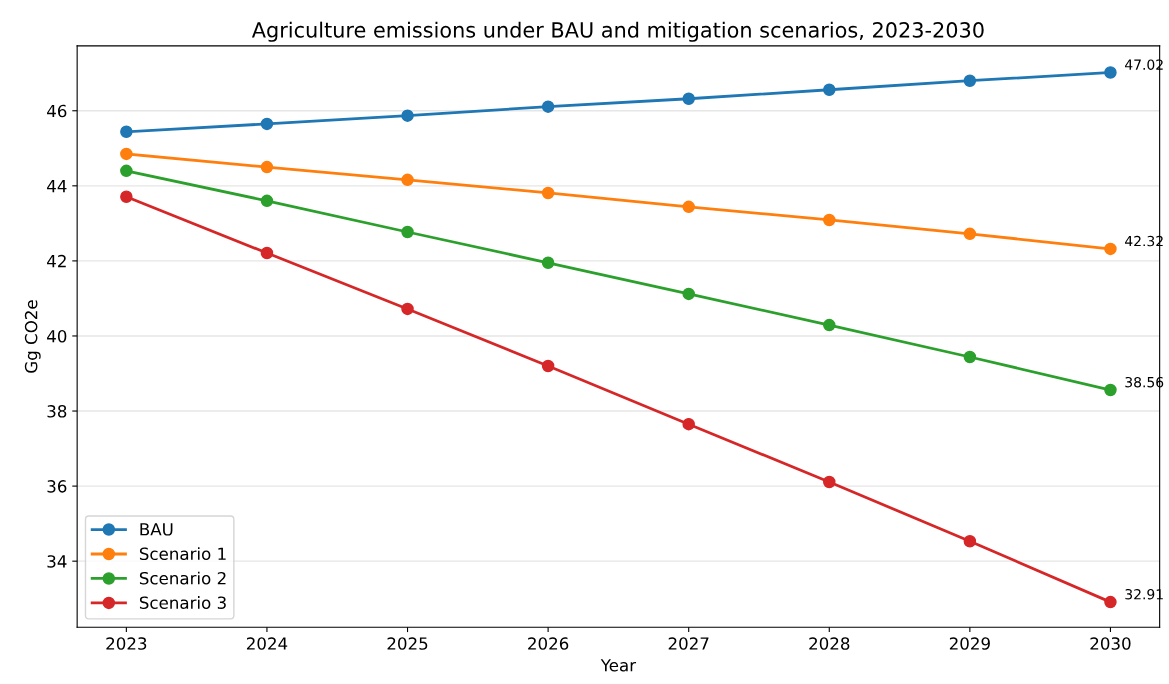  Describe the element at coordinates (156, 529) in the screenshot. I see `legend-label: BAU` at that location.